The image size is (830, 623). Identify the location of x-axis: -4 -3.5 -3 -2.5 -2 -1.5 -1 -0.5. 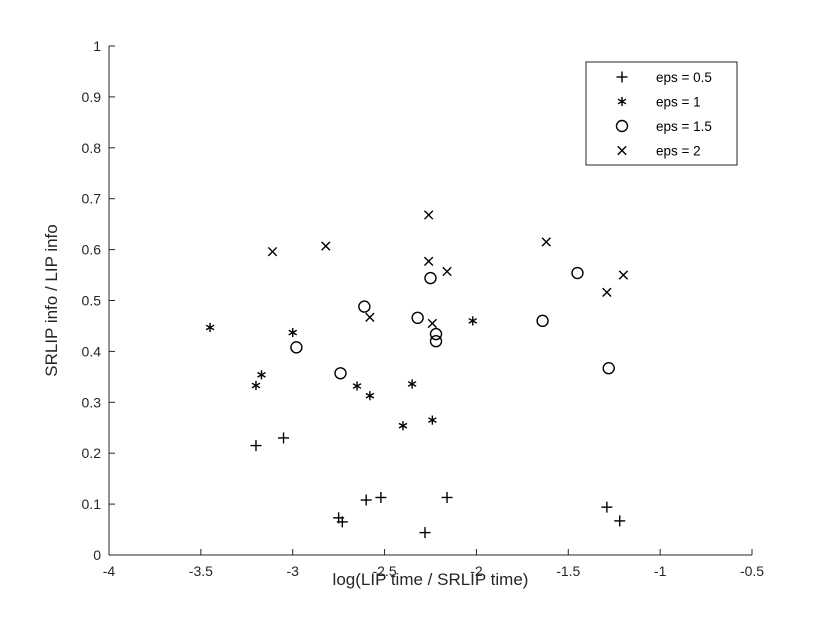
(433, 564).